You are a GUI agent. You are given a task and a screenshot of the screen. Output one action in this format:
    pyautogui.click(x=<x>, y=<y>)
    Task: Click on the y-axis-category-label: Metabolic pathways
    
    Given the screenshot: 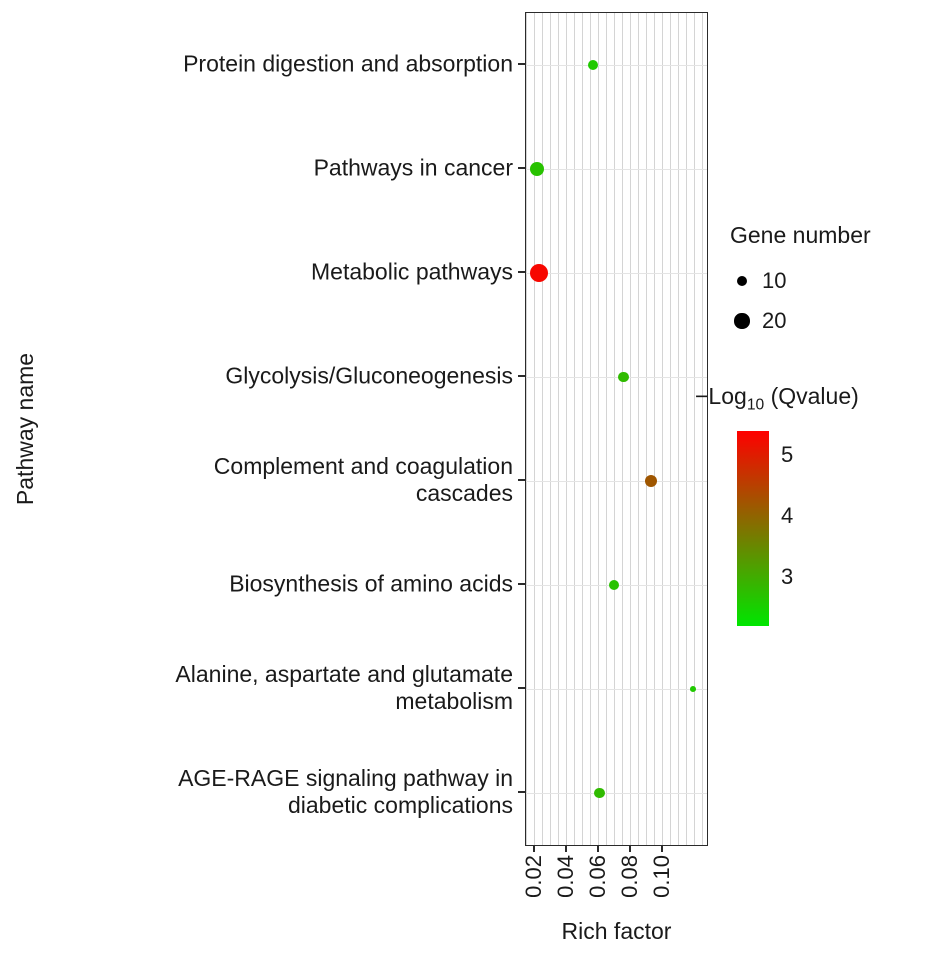 What is the action you would take?
    pyautogui.click(x=412, y=271)
    